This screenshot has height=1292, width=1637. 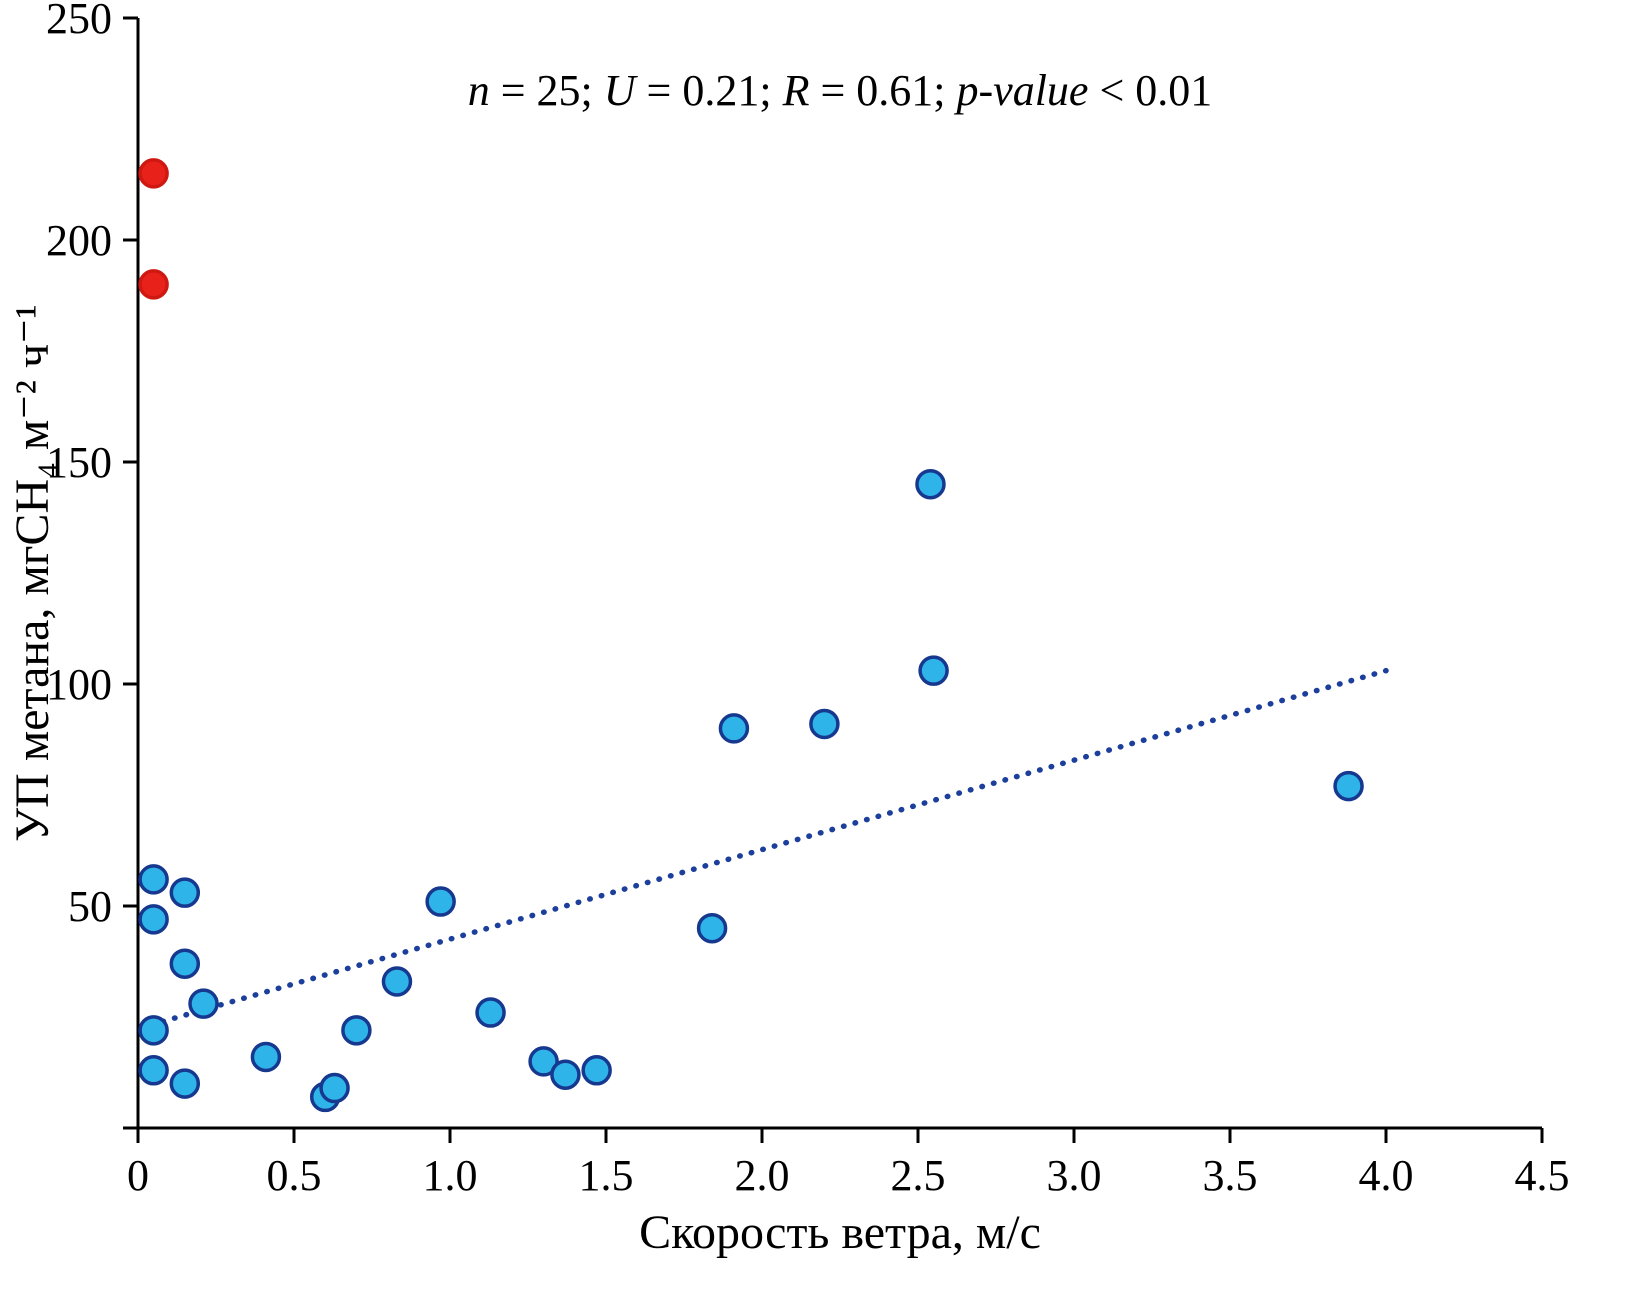 I want to click on x-tick-label: 4.5, so click(x=1542, y=1175).